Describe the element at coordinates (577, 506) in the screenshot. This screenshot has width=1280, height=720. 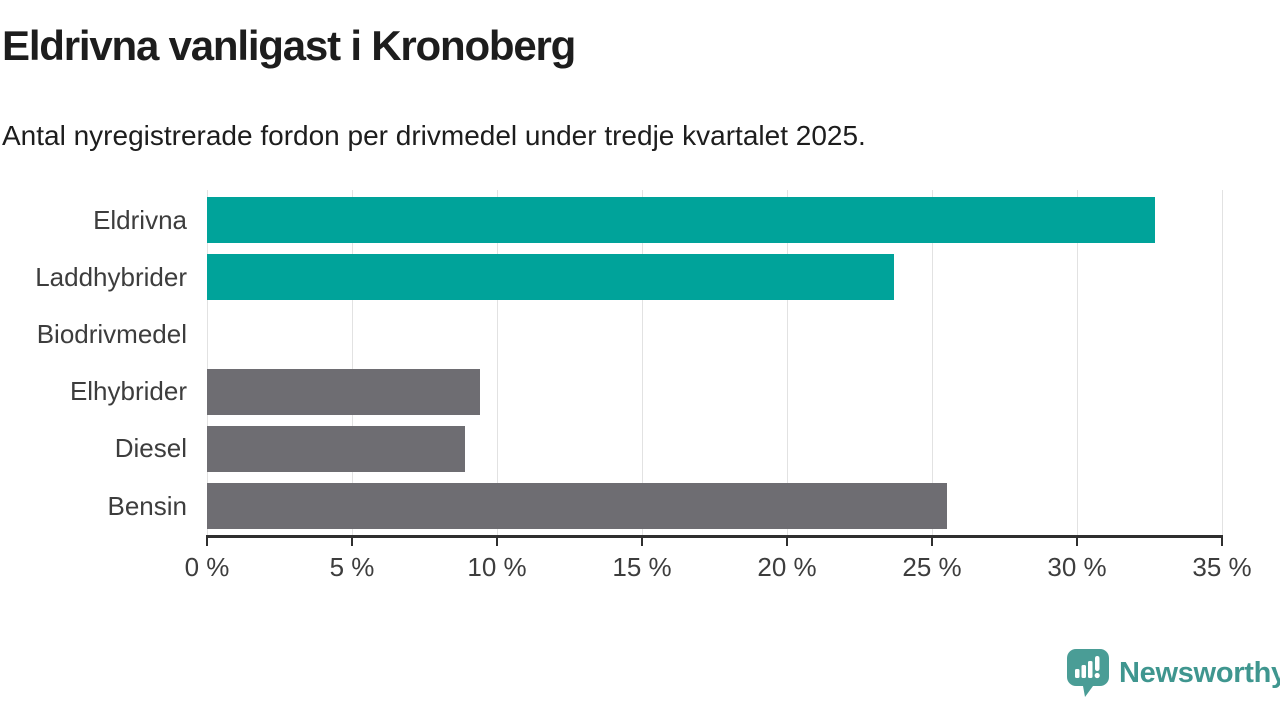
I see `bar-bensin` at that location.